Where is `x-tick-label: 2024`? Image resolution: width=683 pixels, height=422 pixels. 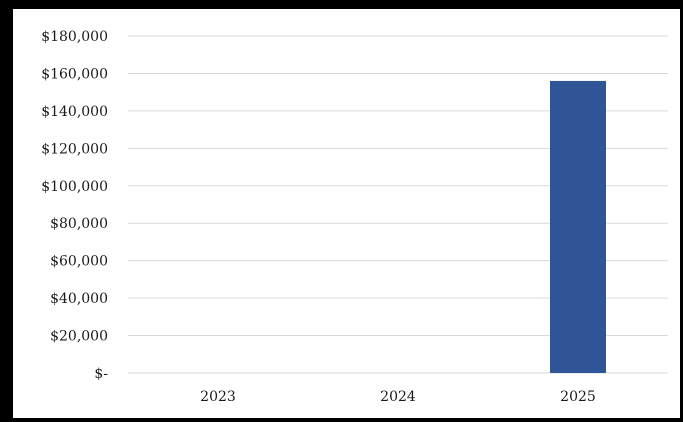
x-tick-label: 2024 is located at coordinates (398, 397).